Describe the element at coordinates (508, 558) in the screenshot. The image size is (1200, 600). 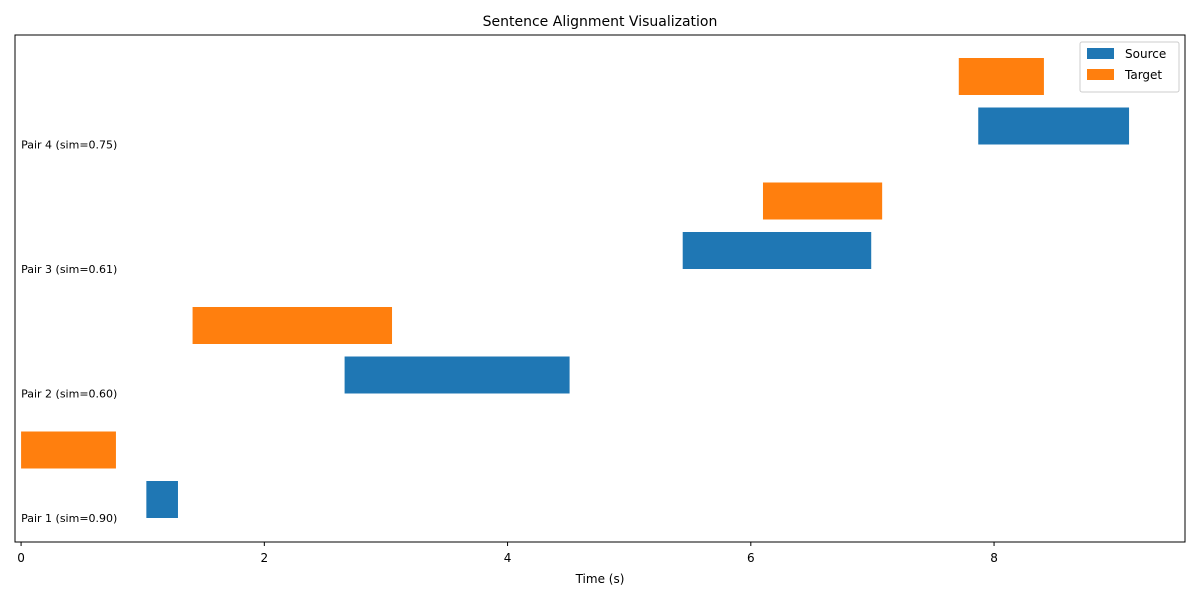
I see `x-tick-label-4: 4` at that location.